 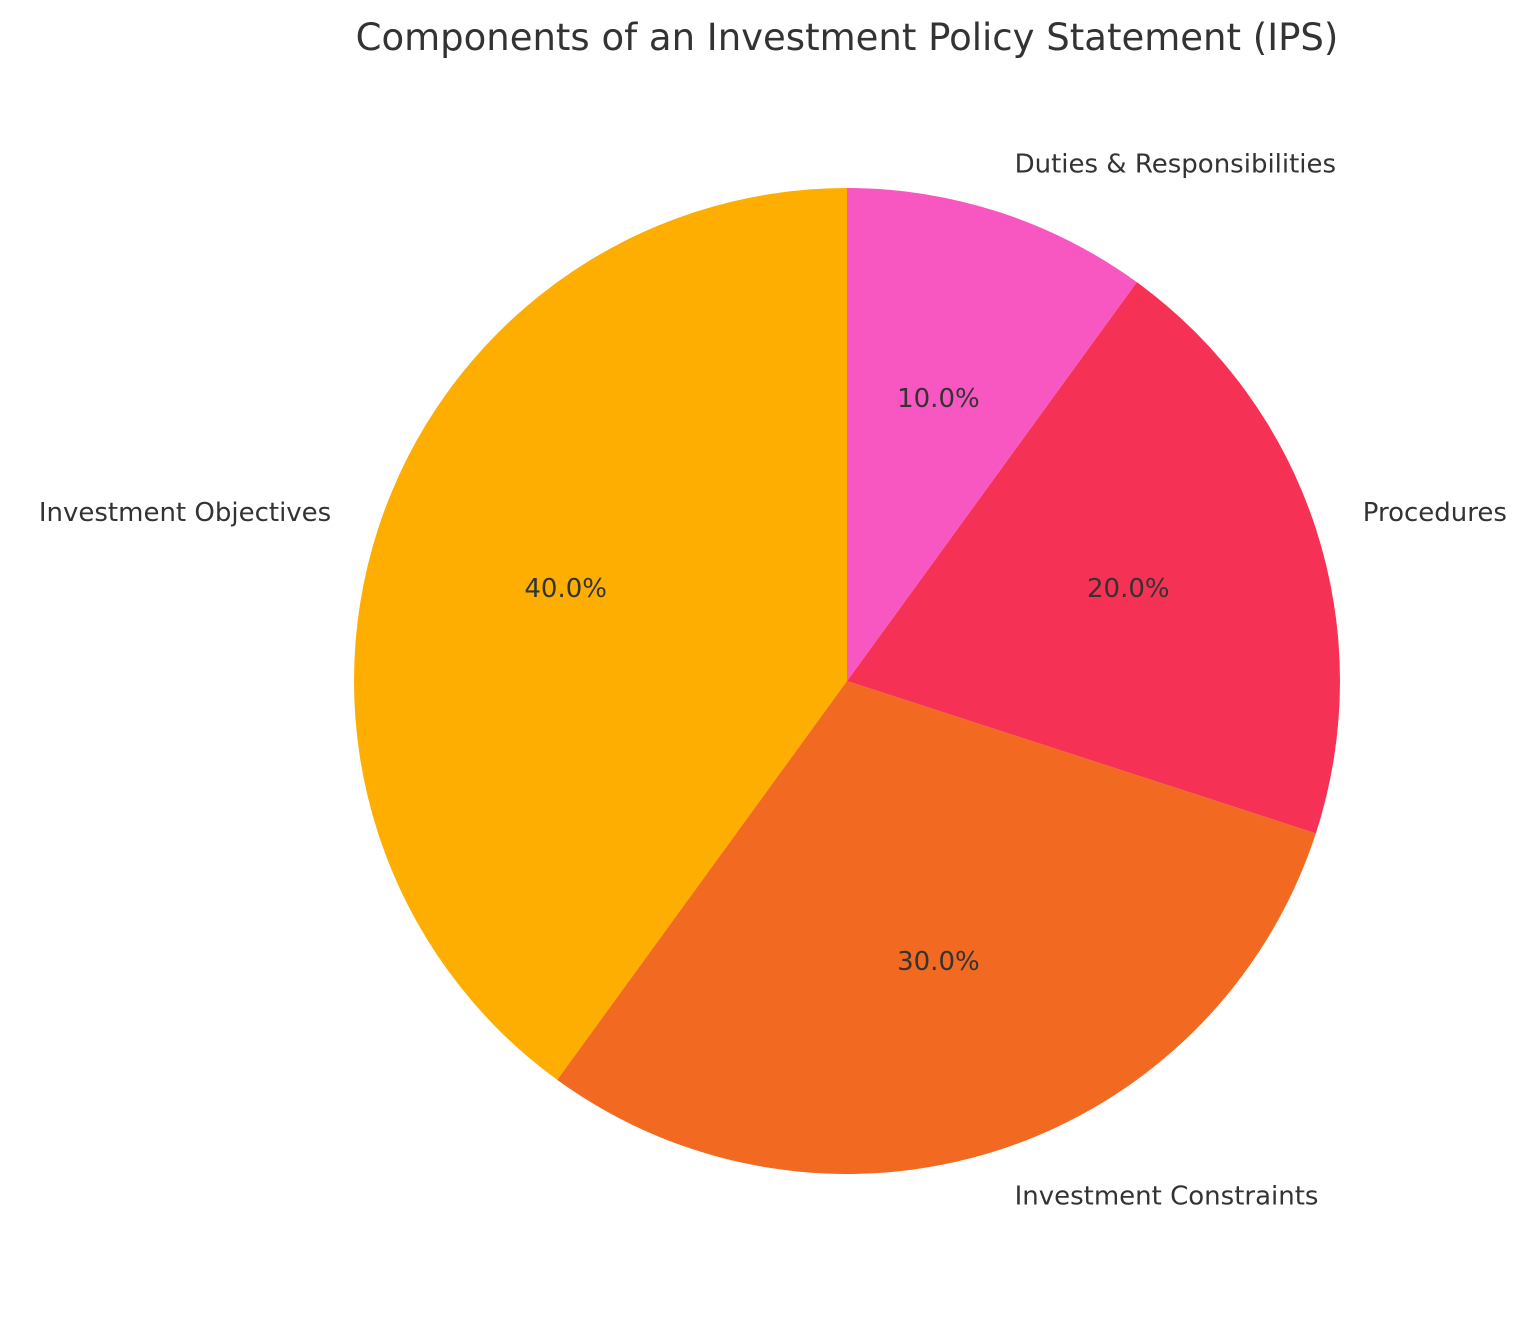 What do you see at coordinates (1128, 589) in the screenshot?
I see `percent-label-3: 20.0%` at bounding box center [1128, 589].